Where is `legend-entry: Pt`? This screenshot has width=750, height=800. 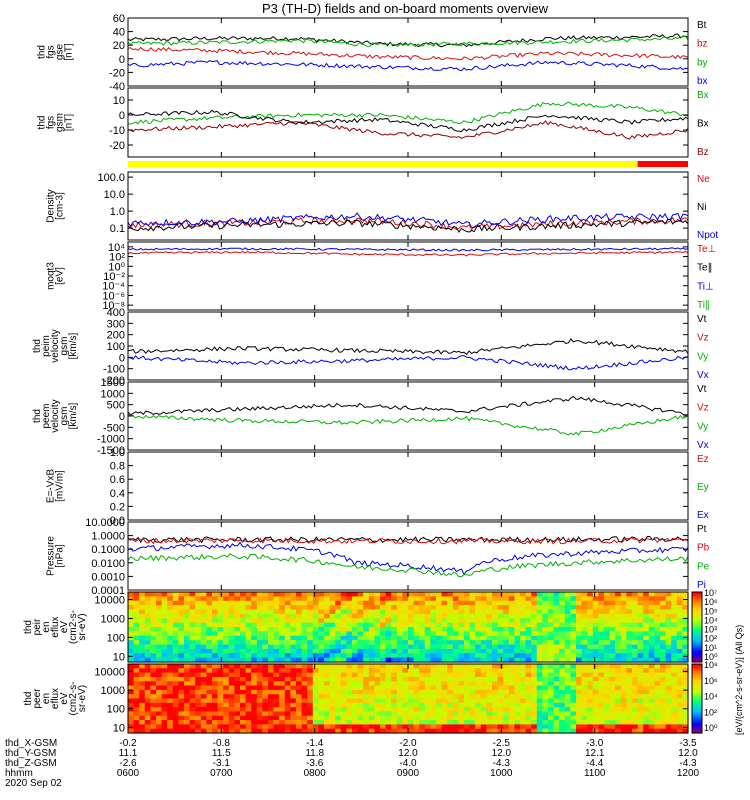
legend-entry: Pt is located at coordinates (702, 529).